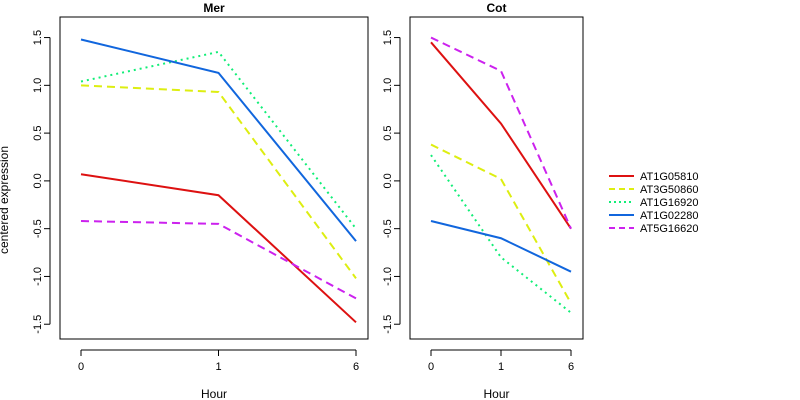  I want to click on series-line-at1g02280, so click(501, 246).